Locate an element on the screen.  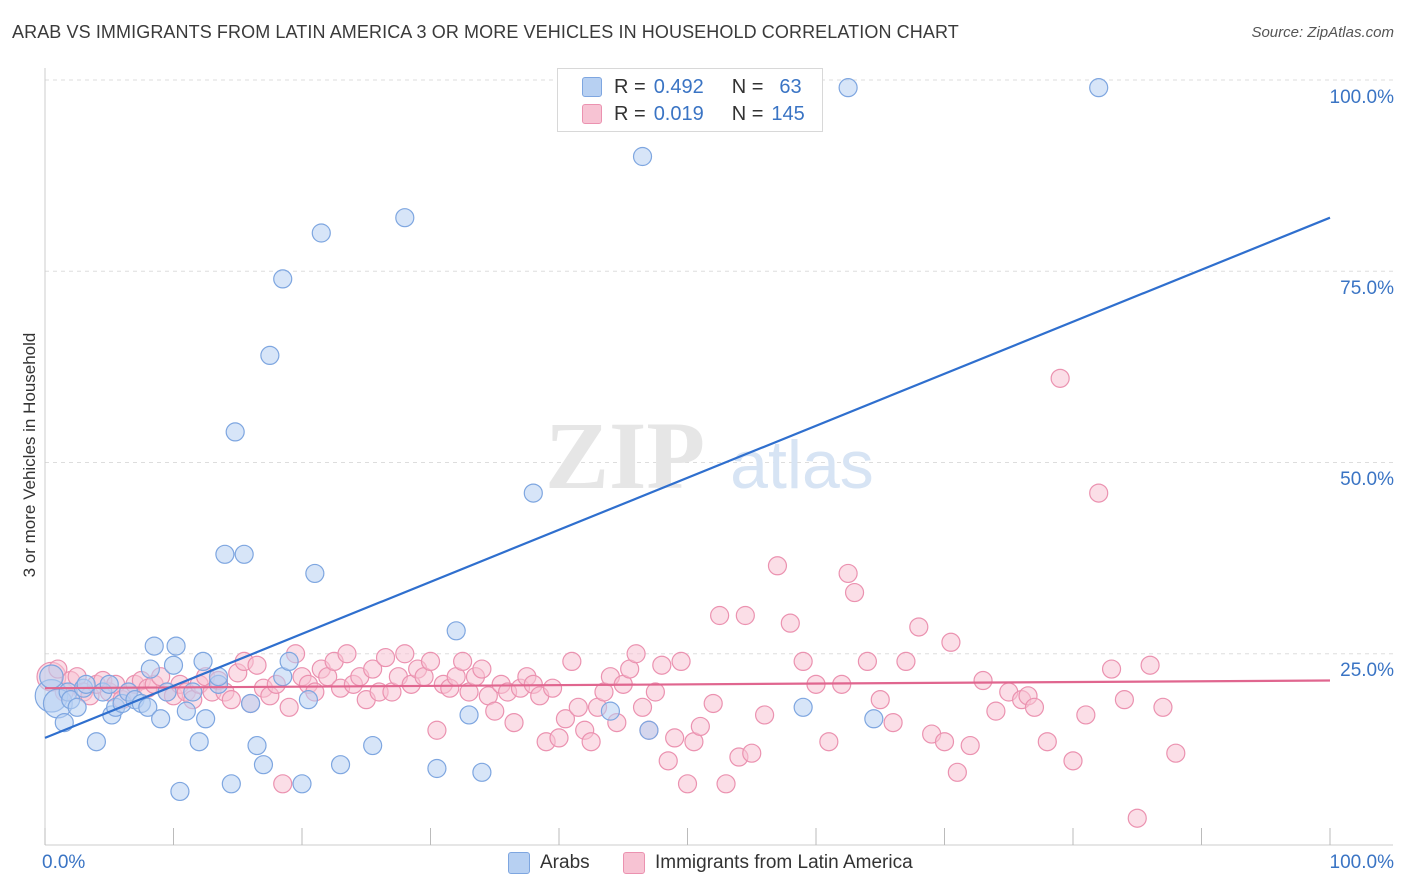
series-legend-latam: Immigrants from Latin America is located at coordinates (768, 863).